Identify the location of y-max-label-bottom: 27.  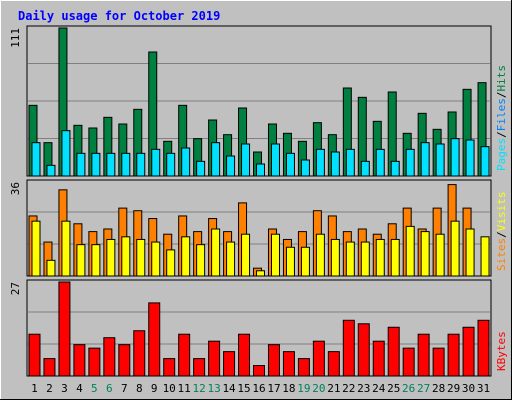
(15, 288).